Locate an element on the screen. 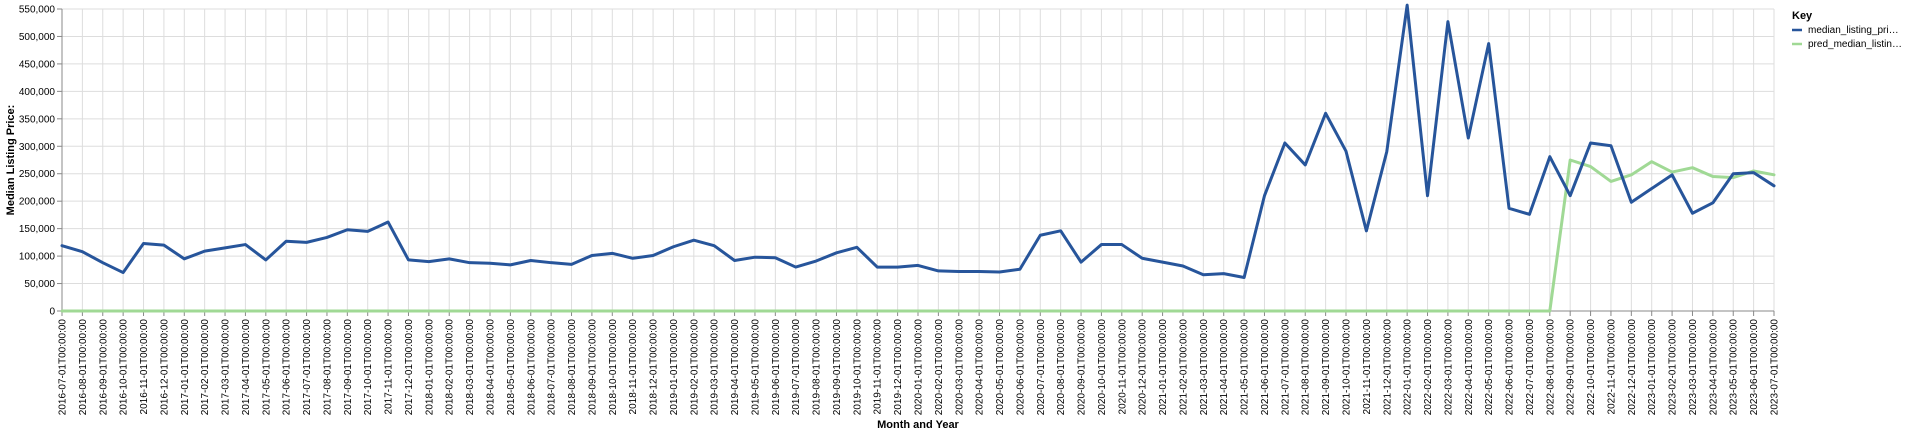  x-tick-label: 2022-02-01T00:00:00 is located at coordinates (1428, 367).